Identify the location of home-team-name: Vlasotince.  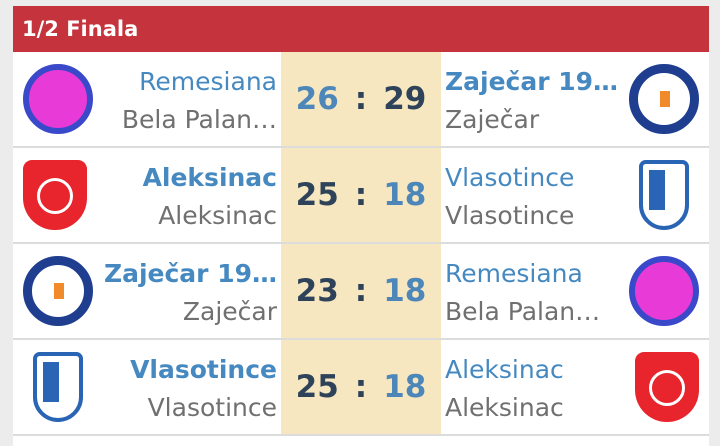
(203, 369).